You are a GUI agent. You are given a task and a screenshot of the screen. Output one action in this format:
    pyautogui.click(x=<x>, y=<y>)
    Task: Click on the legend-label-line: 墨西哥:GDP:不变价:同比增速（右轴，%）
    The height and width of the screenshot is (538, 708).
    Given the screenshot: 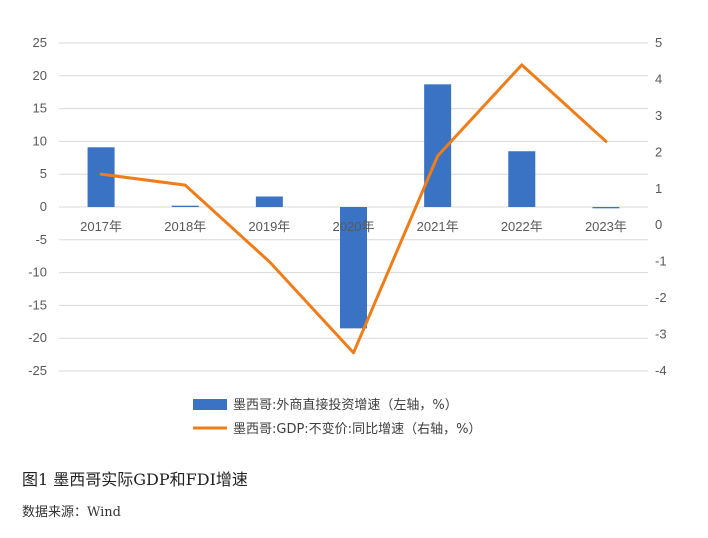 What is the action you would take?
    pyautogui.click(x=357, y=429)
    